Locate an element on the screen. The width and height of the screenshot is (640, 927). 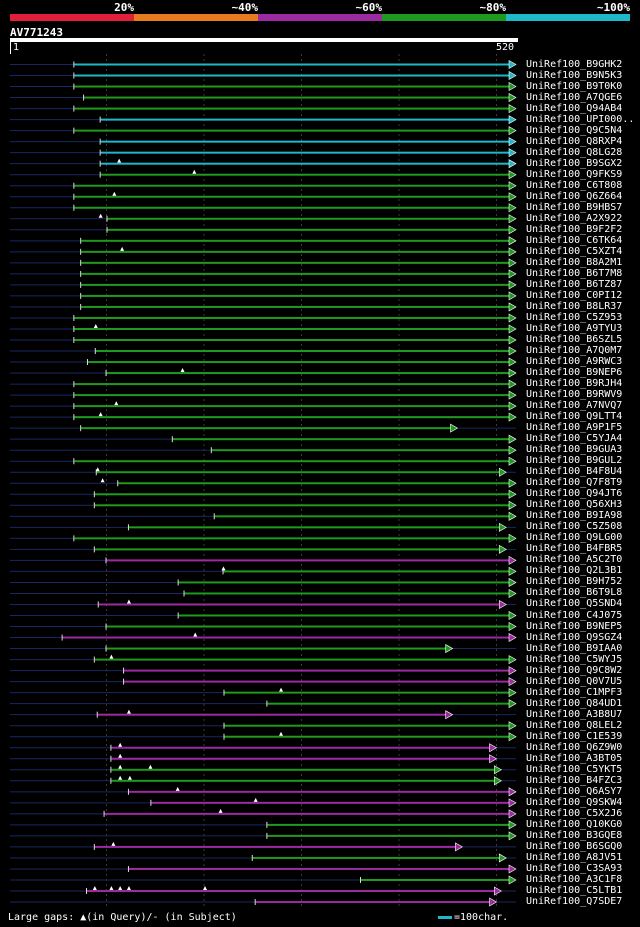
hit-label: UniRef100_Q7SDE7 is located at coordinates (574, 902).